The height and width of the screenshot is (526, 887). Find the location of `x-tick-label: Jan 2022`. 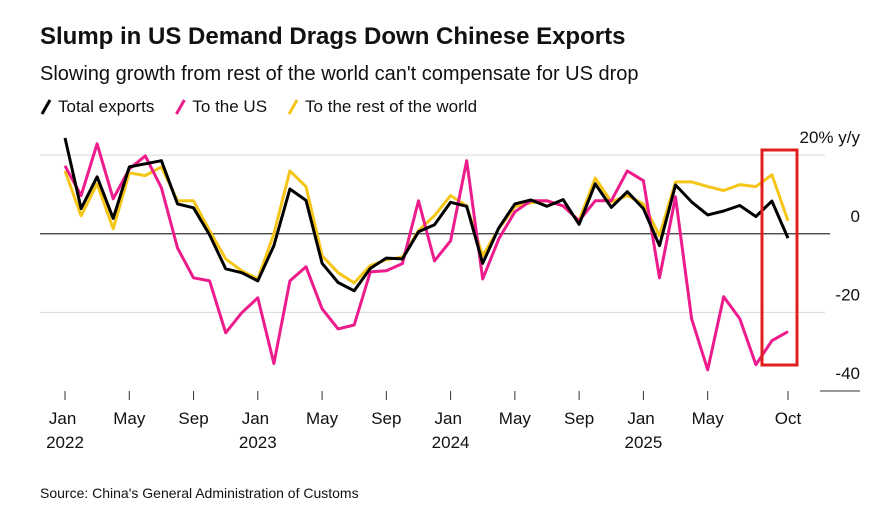

x-tick-label: Jan 2022 is located at coordinates (65, 430).